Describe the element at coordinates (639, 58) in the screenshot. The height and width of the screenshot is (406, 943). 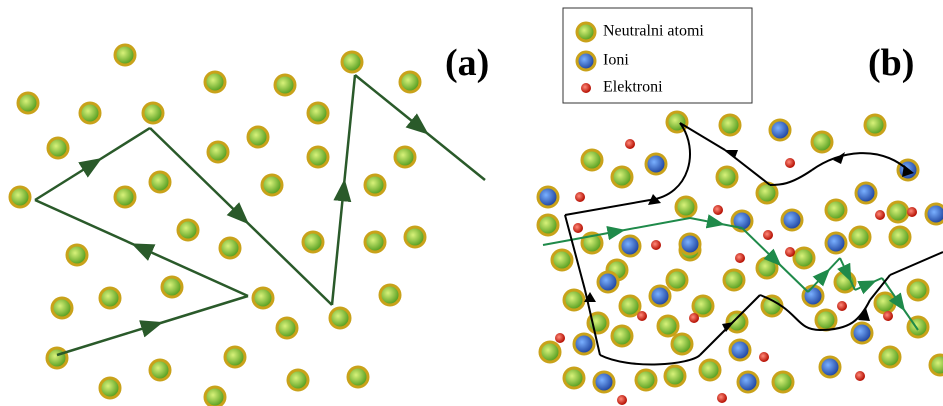
I see `legend: Neutralni atomi Ioni Elektroni` at that location.